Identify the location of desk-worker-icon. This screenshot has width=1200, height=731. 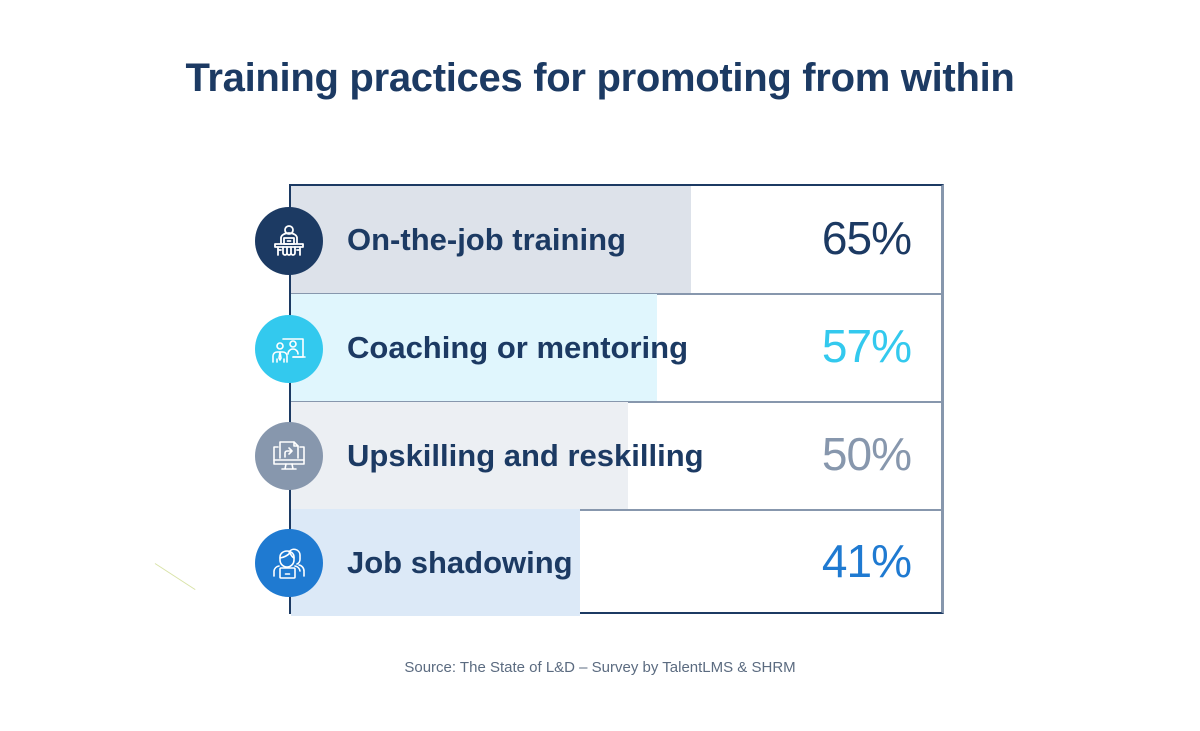
(289, 240).